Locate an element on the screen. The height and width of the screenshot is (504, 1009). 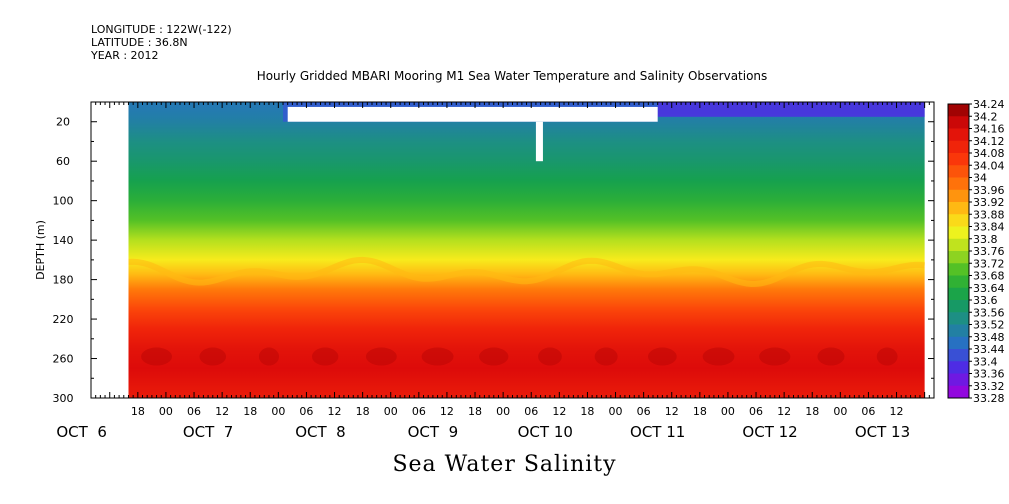
colorbar-label: 34.24 is located at coordinates (989, 104).